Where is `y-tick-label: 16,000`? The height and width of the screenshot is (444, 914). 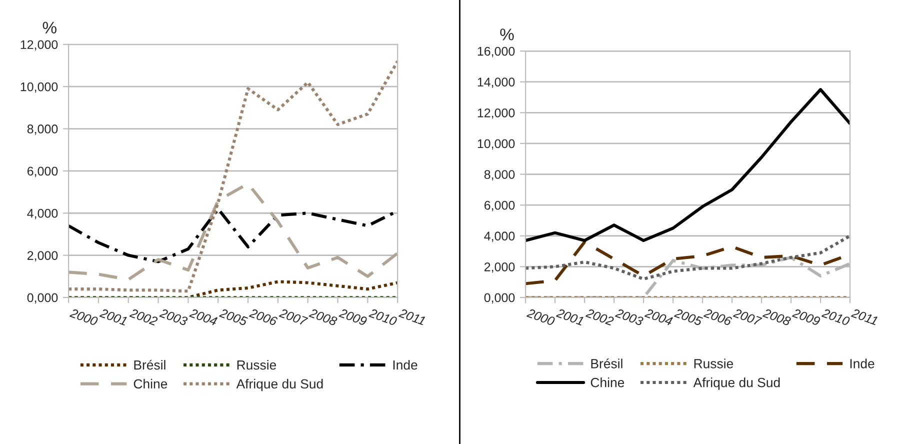 y-tick-label: 16,000 is located at coordinates (496, 52).